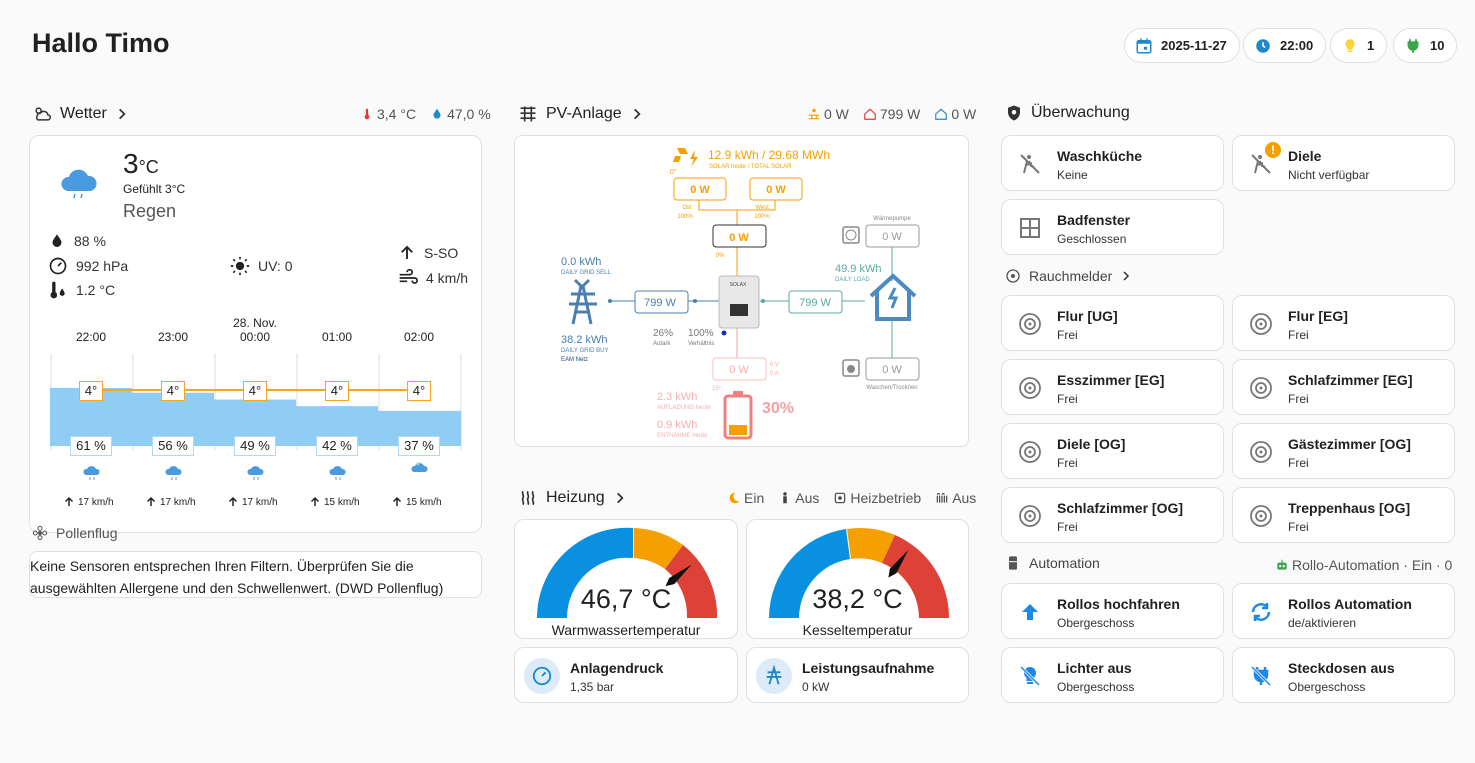 This screenshot has width=1475, height=763. Describe the element at coordinates (738, 415) in the screenshot. I see `battery-icon` at that location.